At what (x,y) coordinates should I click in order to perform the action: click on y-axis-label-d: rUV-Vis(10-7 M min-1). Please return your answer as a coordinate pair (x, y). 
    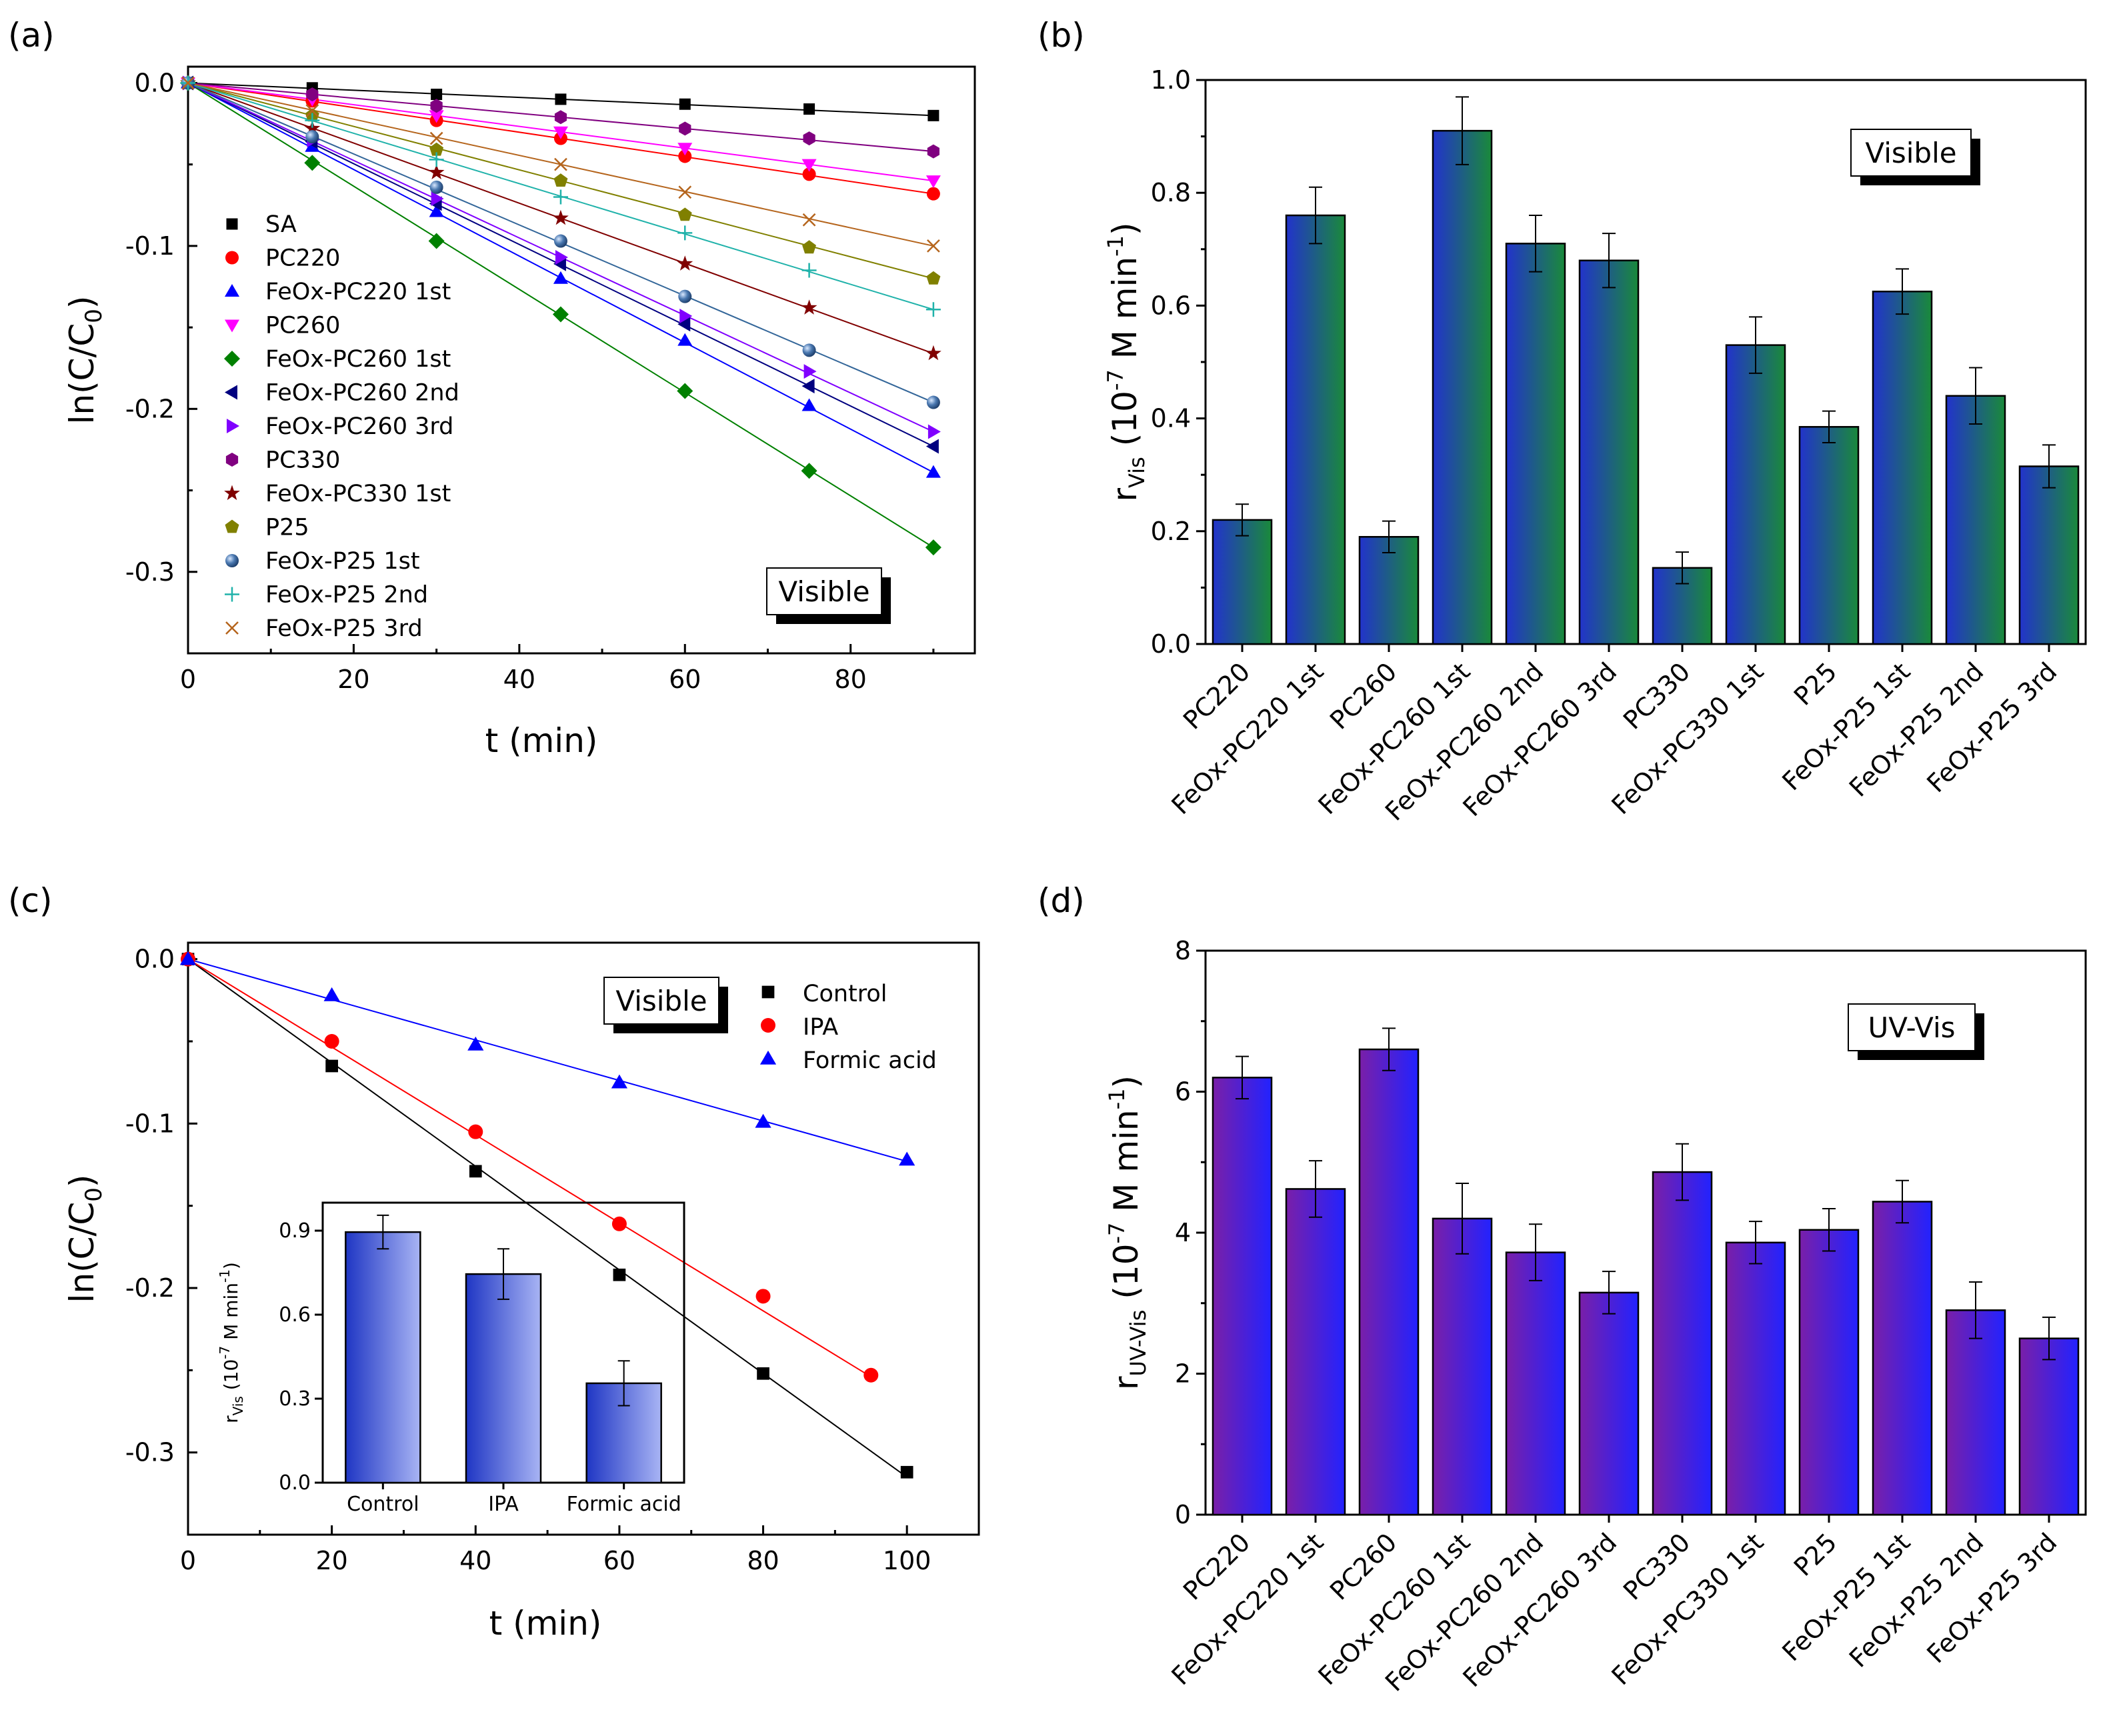
    Looking at the image, I should click on (1127, 1232).